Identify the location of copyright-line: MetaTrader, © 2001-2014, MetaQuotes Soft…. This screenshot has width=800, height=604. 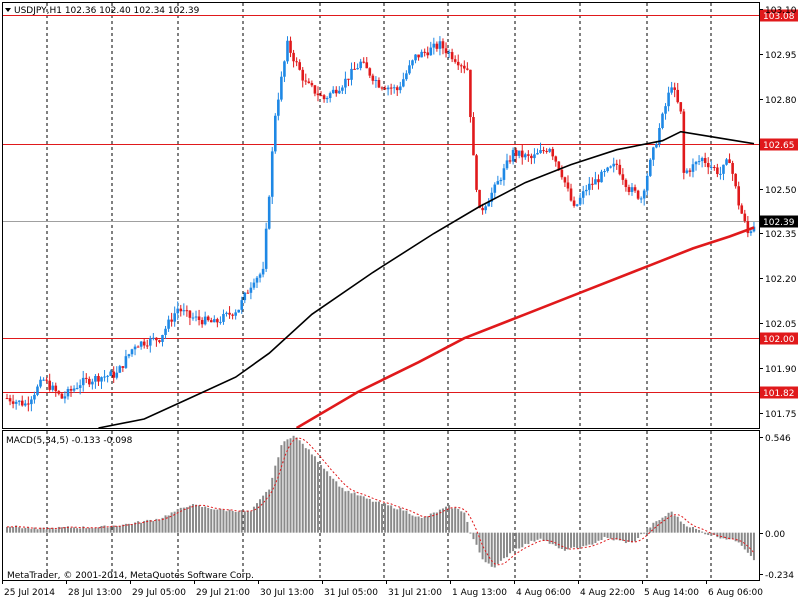
(130, 576).